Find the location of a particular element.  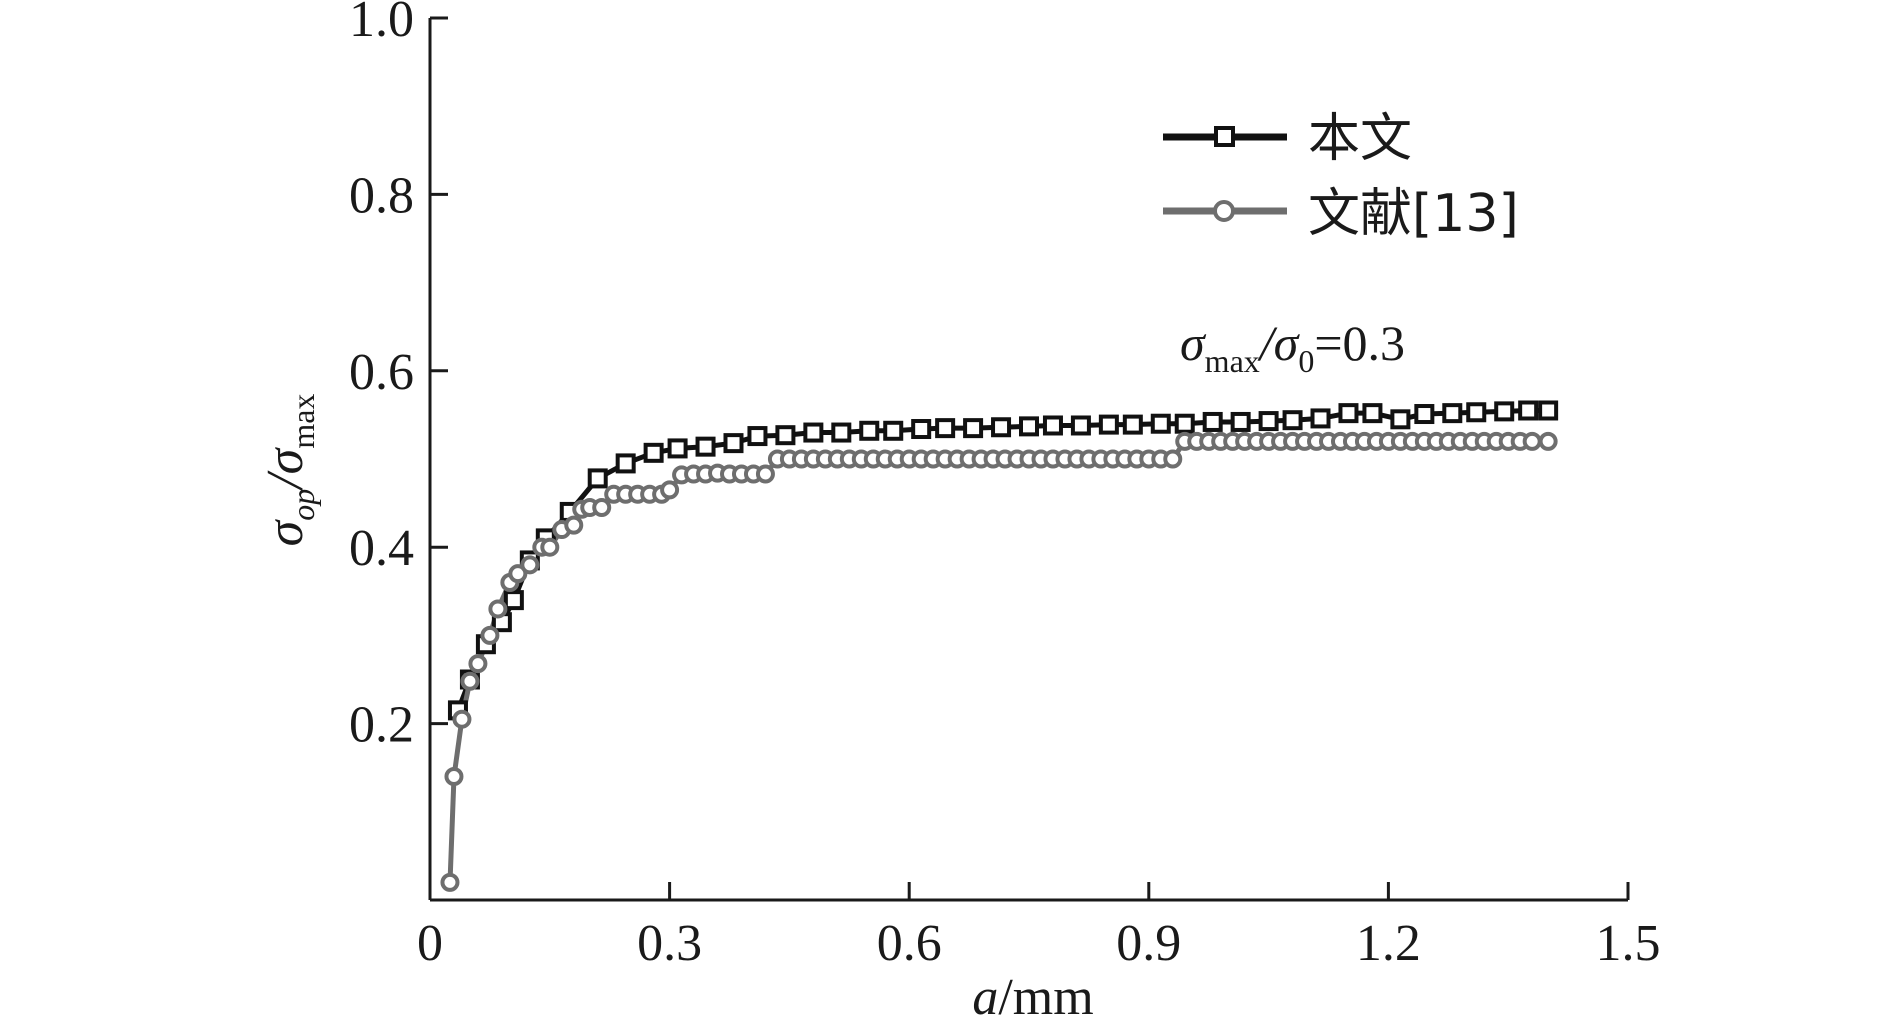

x-axis-title: a/mm is located at coordinates (1032, 996).